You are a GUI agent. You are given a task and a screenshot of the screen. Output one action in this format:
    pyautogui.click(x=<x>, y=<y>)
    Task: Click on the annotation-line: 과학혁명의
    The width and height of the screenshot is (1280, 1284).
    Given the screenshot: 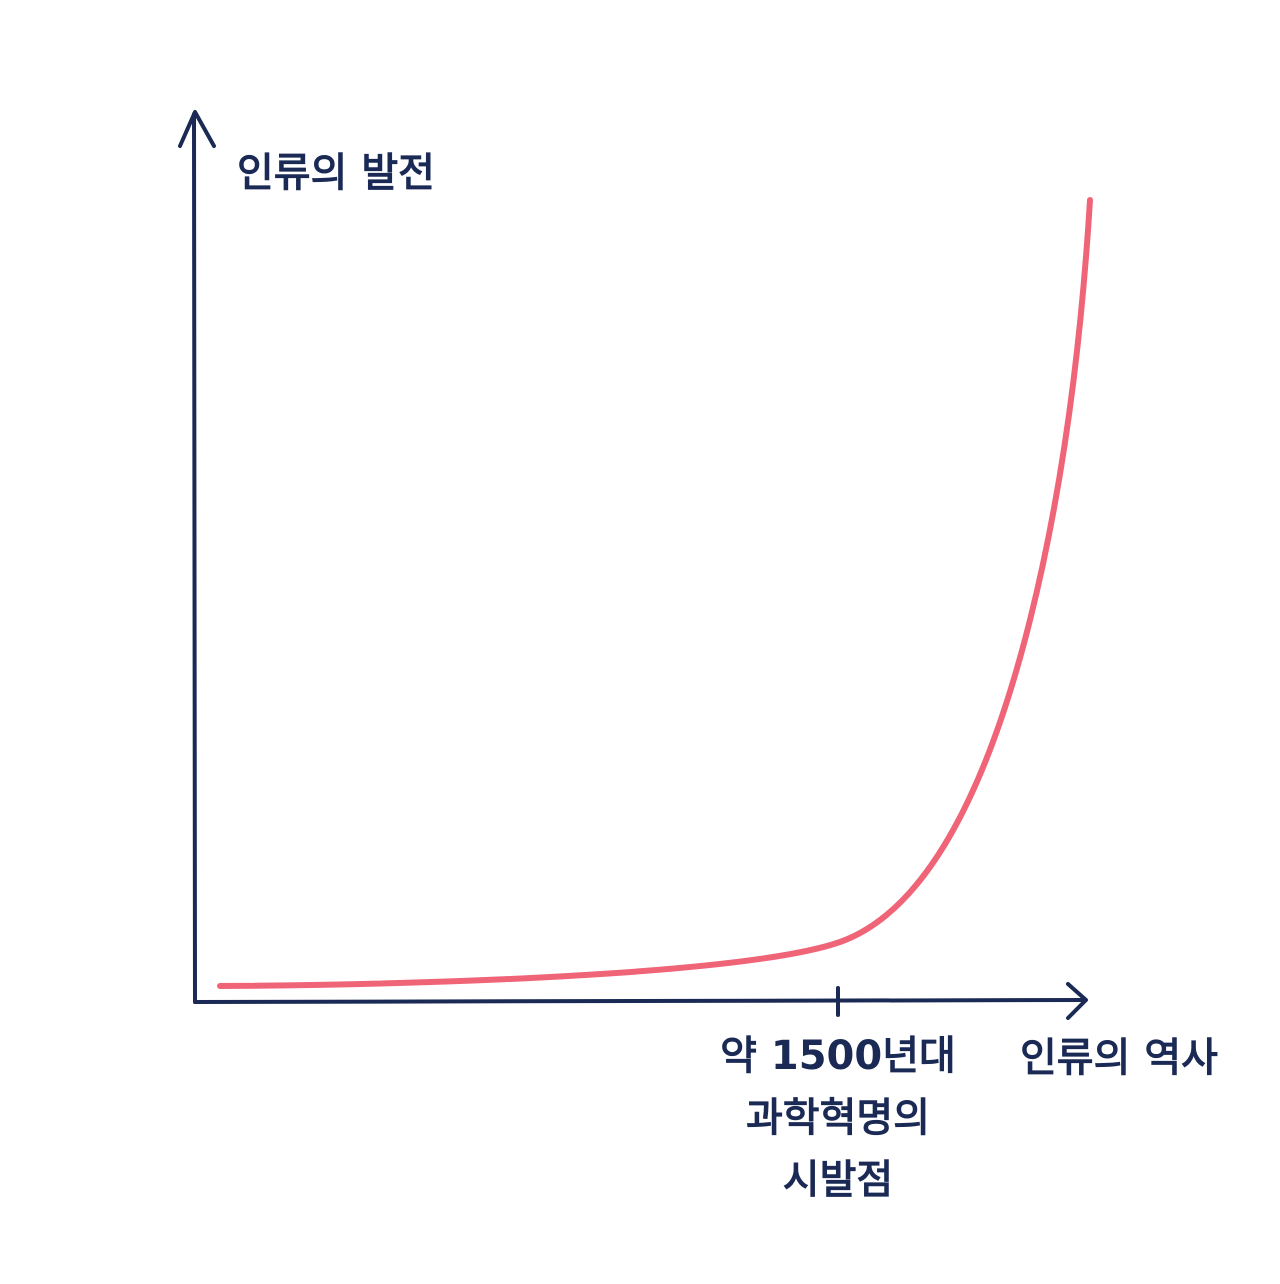 What is the action you would take?
    pyautogui.click(x=838, y=1118)
    